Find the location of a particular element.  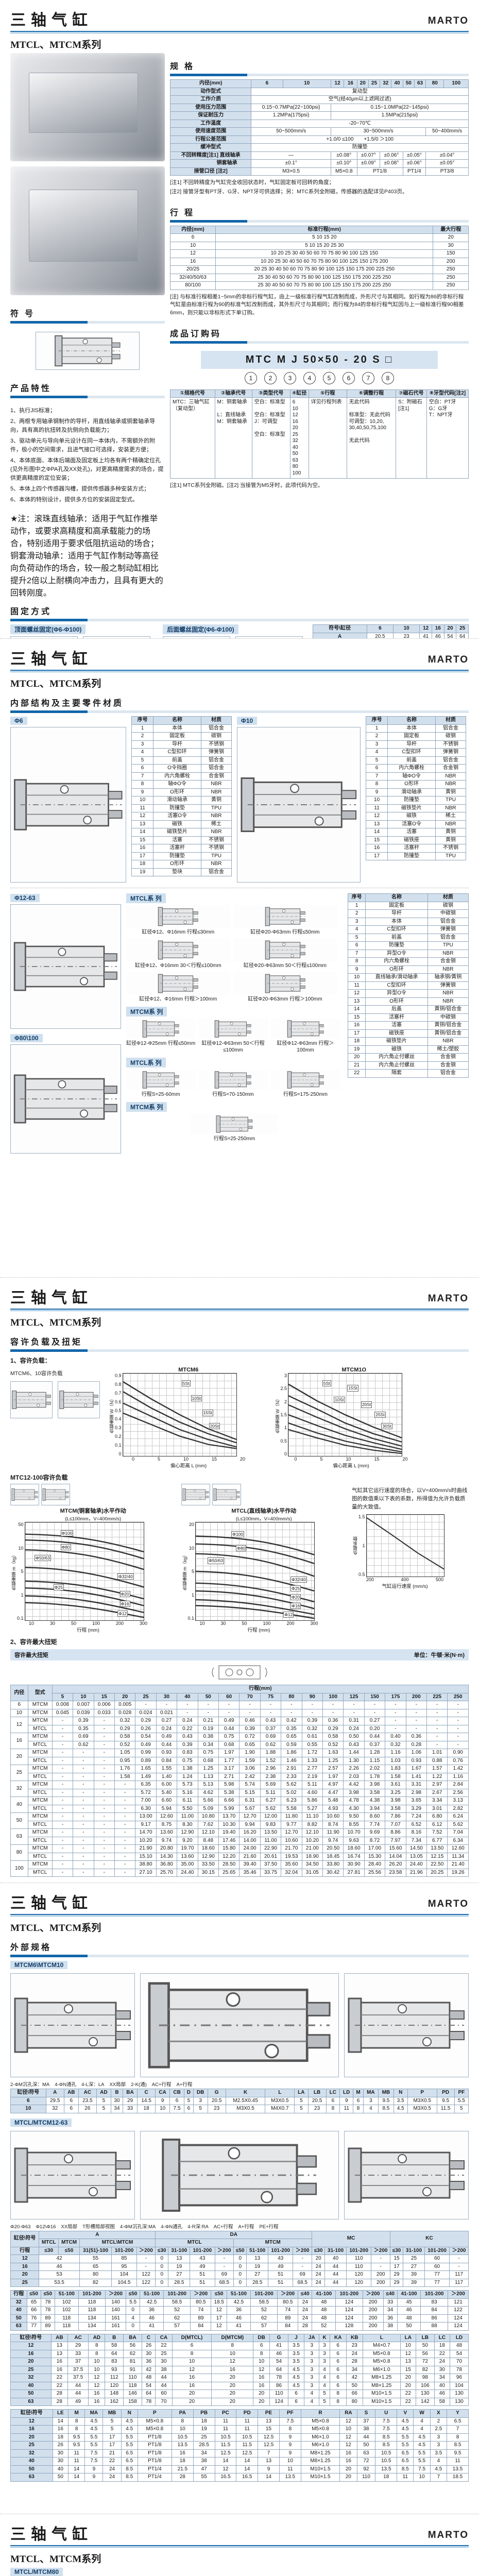

table-cell: 35.60 is located at coordinates (291, 1864).